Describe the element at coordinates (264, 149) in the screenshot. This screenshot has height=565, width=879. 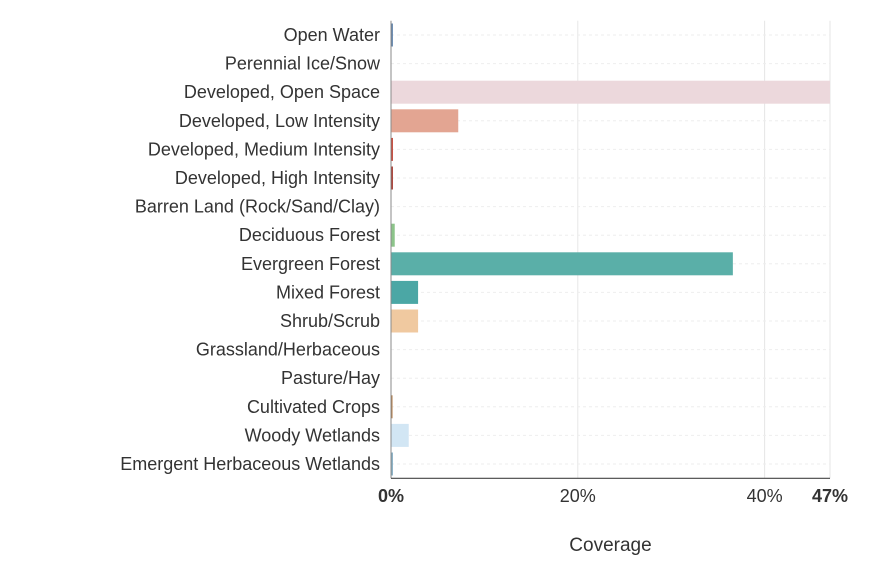
I see `category-label: Developed, Medium Intensity` at that location.